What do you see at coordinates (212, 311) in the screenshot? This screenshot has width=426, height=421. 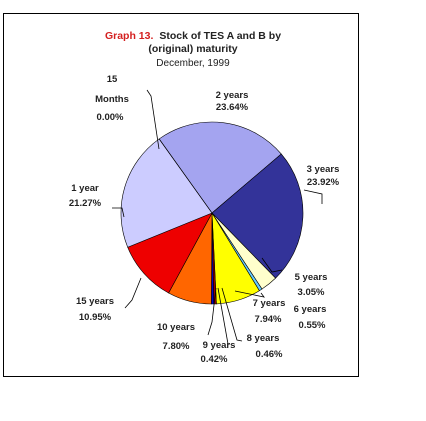 I see `leader-10-years` at bounding box center [212, 311].